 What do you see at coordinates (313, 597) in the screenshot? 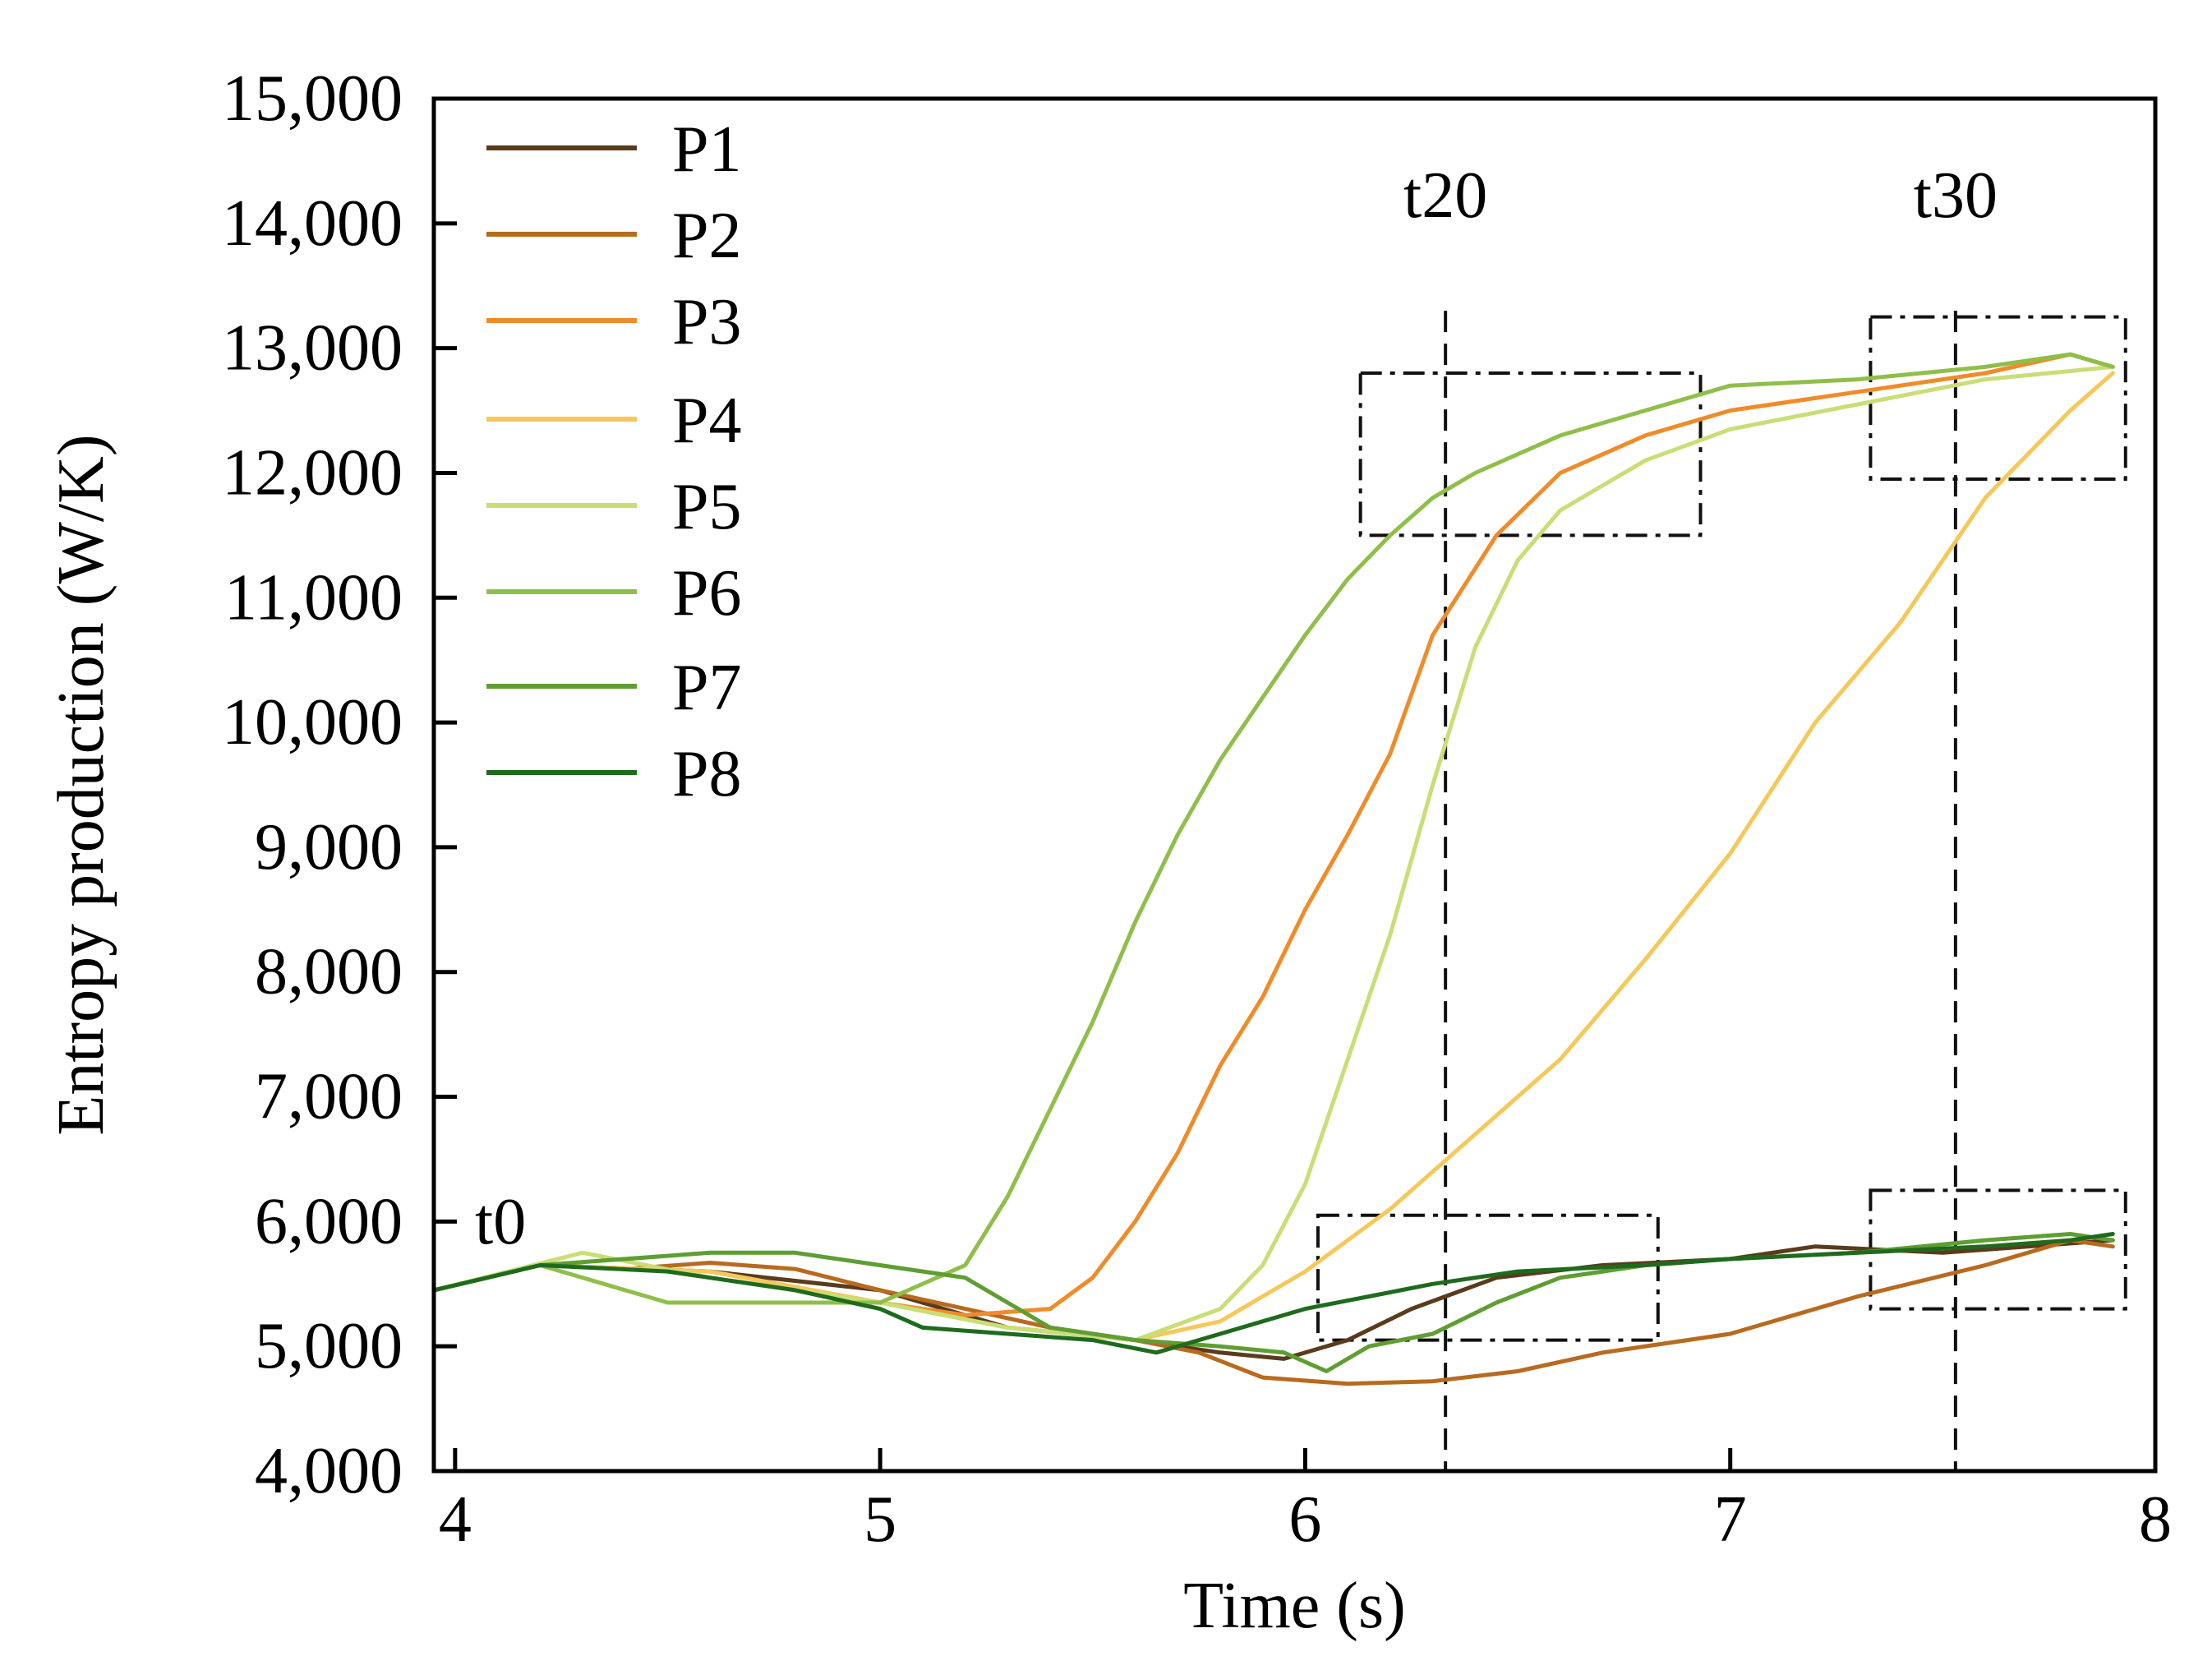
I see `y-tick-label: 11,000` at bounding box center [313, 597].